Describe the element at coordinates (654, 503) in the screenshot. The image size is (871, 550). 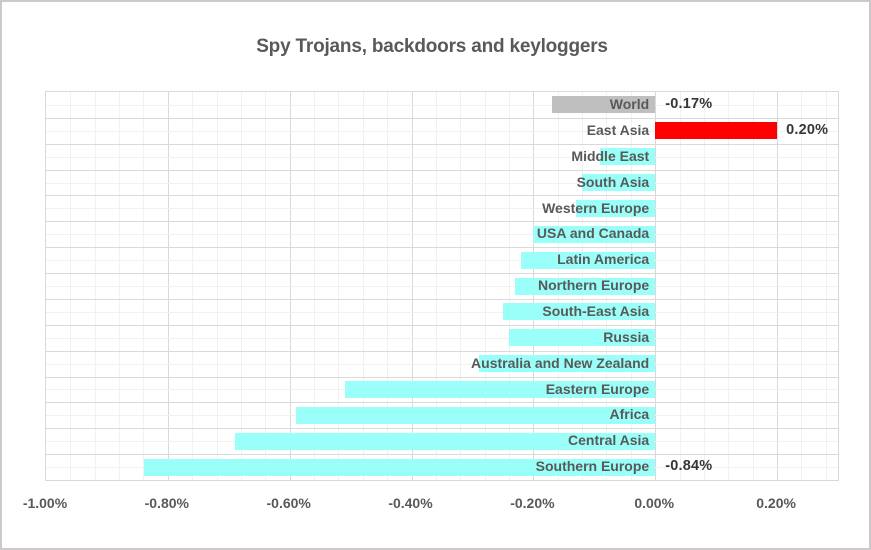
I see `x-tick-label: 0.00%` at that location.